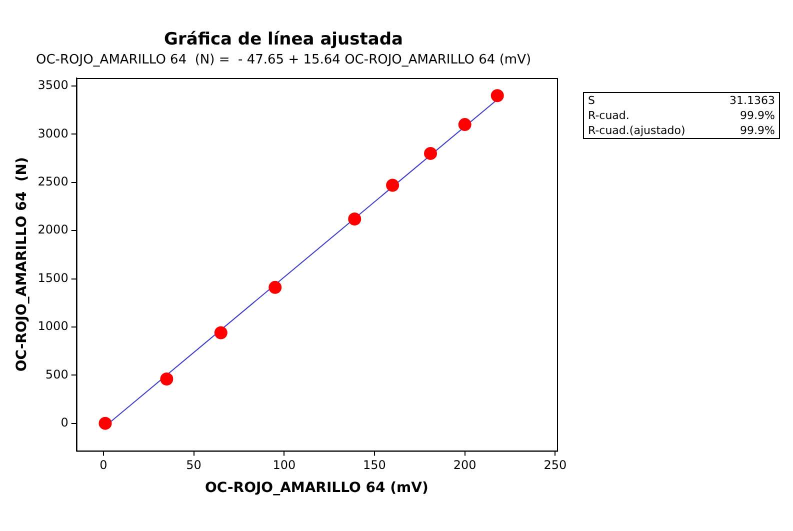  I want to click on x-tick-label: 0, so click(104, 465).